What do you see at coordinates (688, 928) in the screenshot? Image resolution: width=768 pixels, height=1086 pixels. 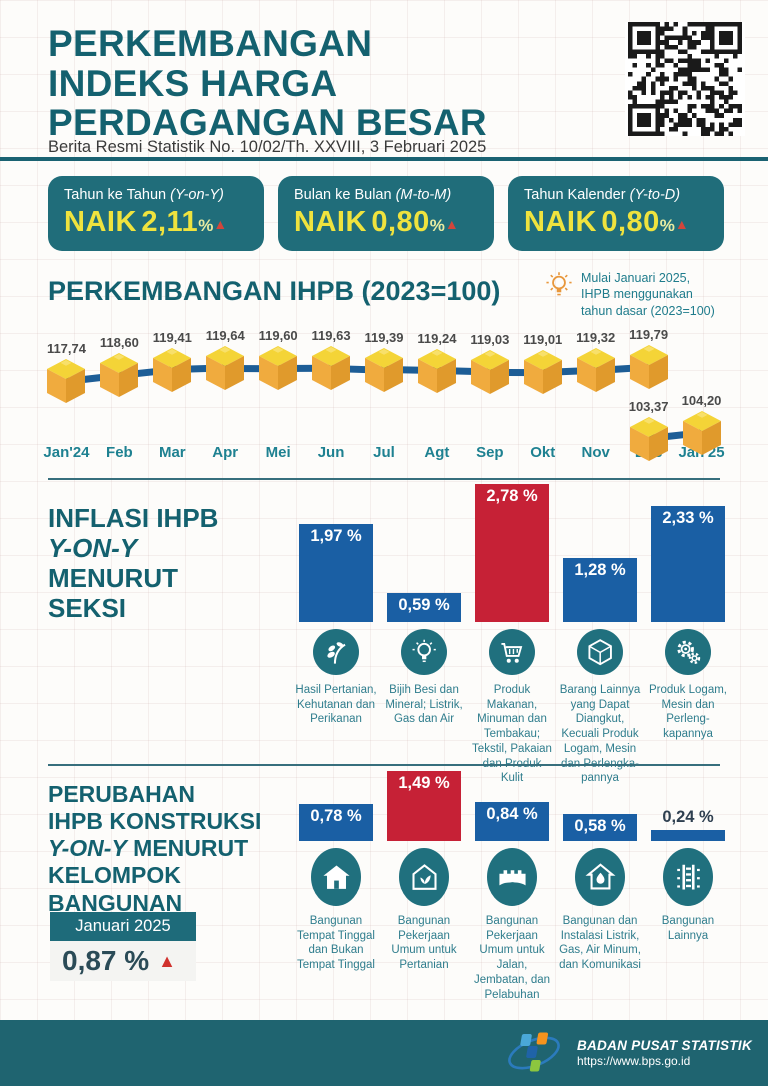 I see `category-label: Bangunan Lainnya` at bounding box center [688, 928].